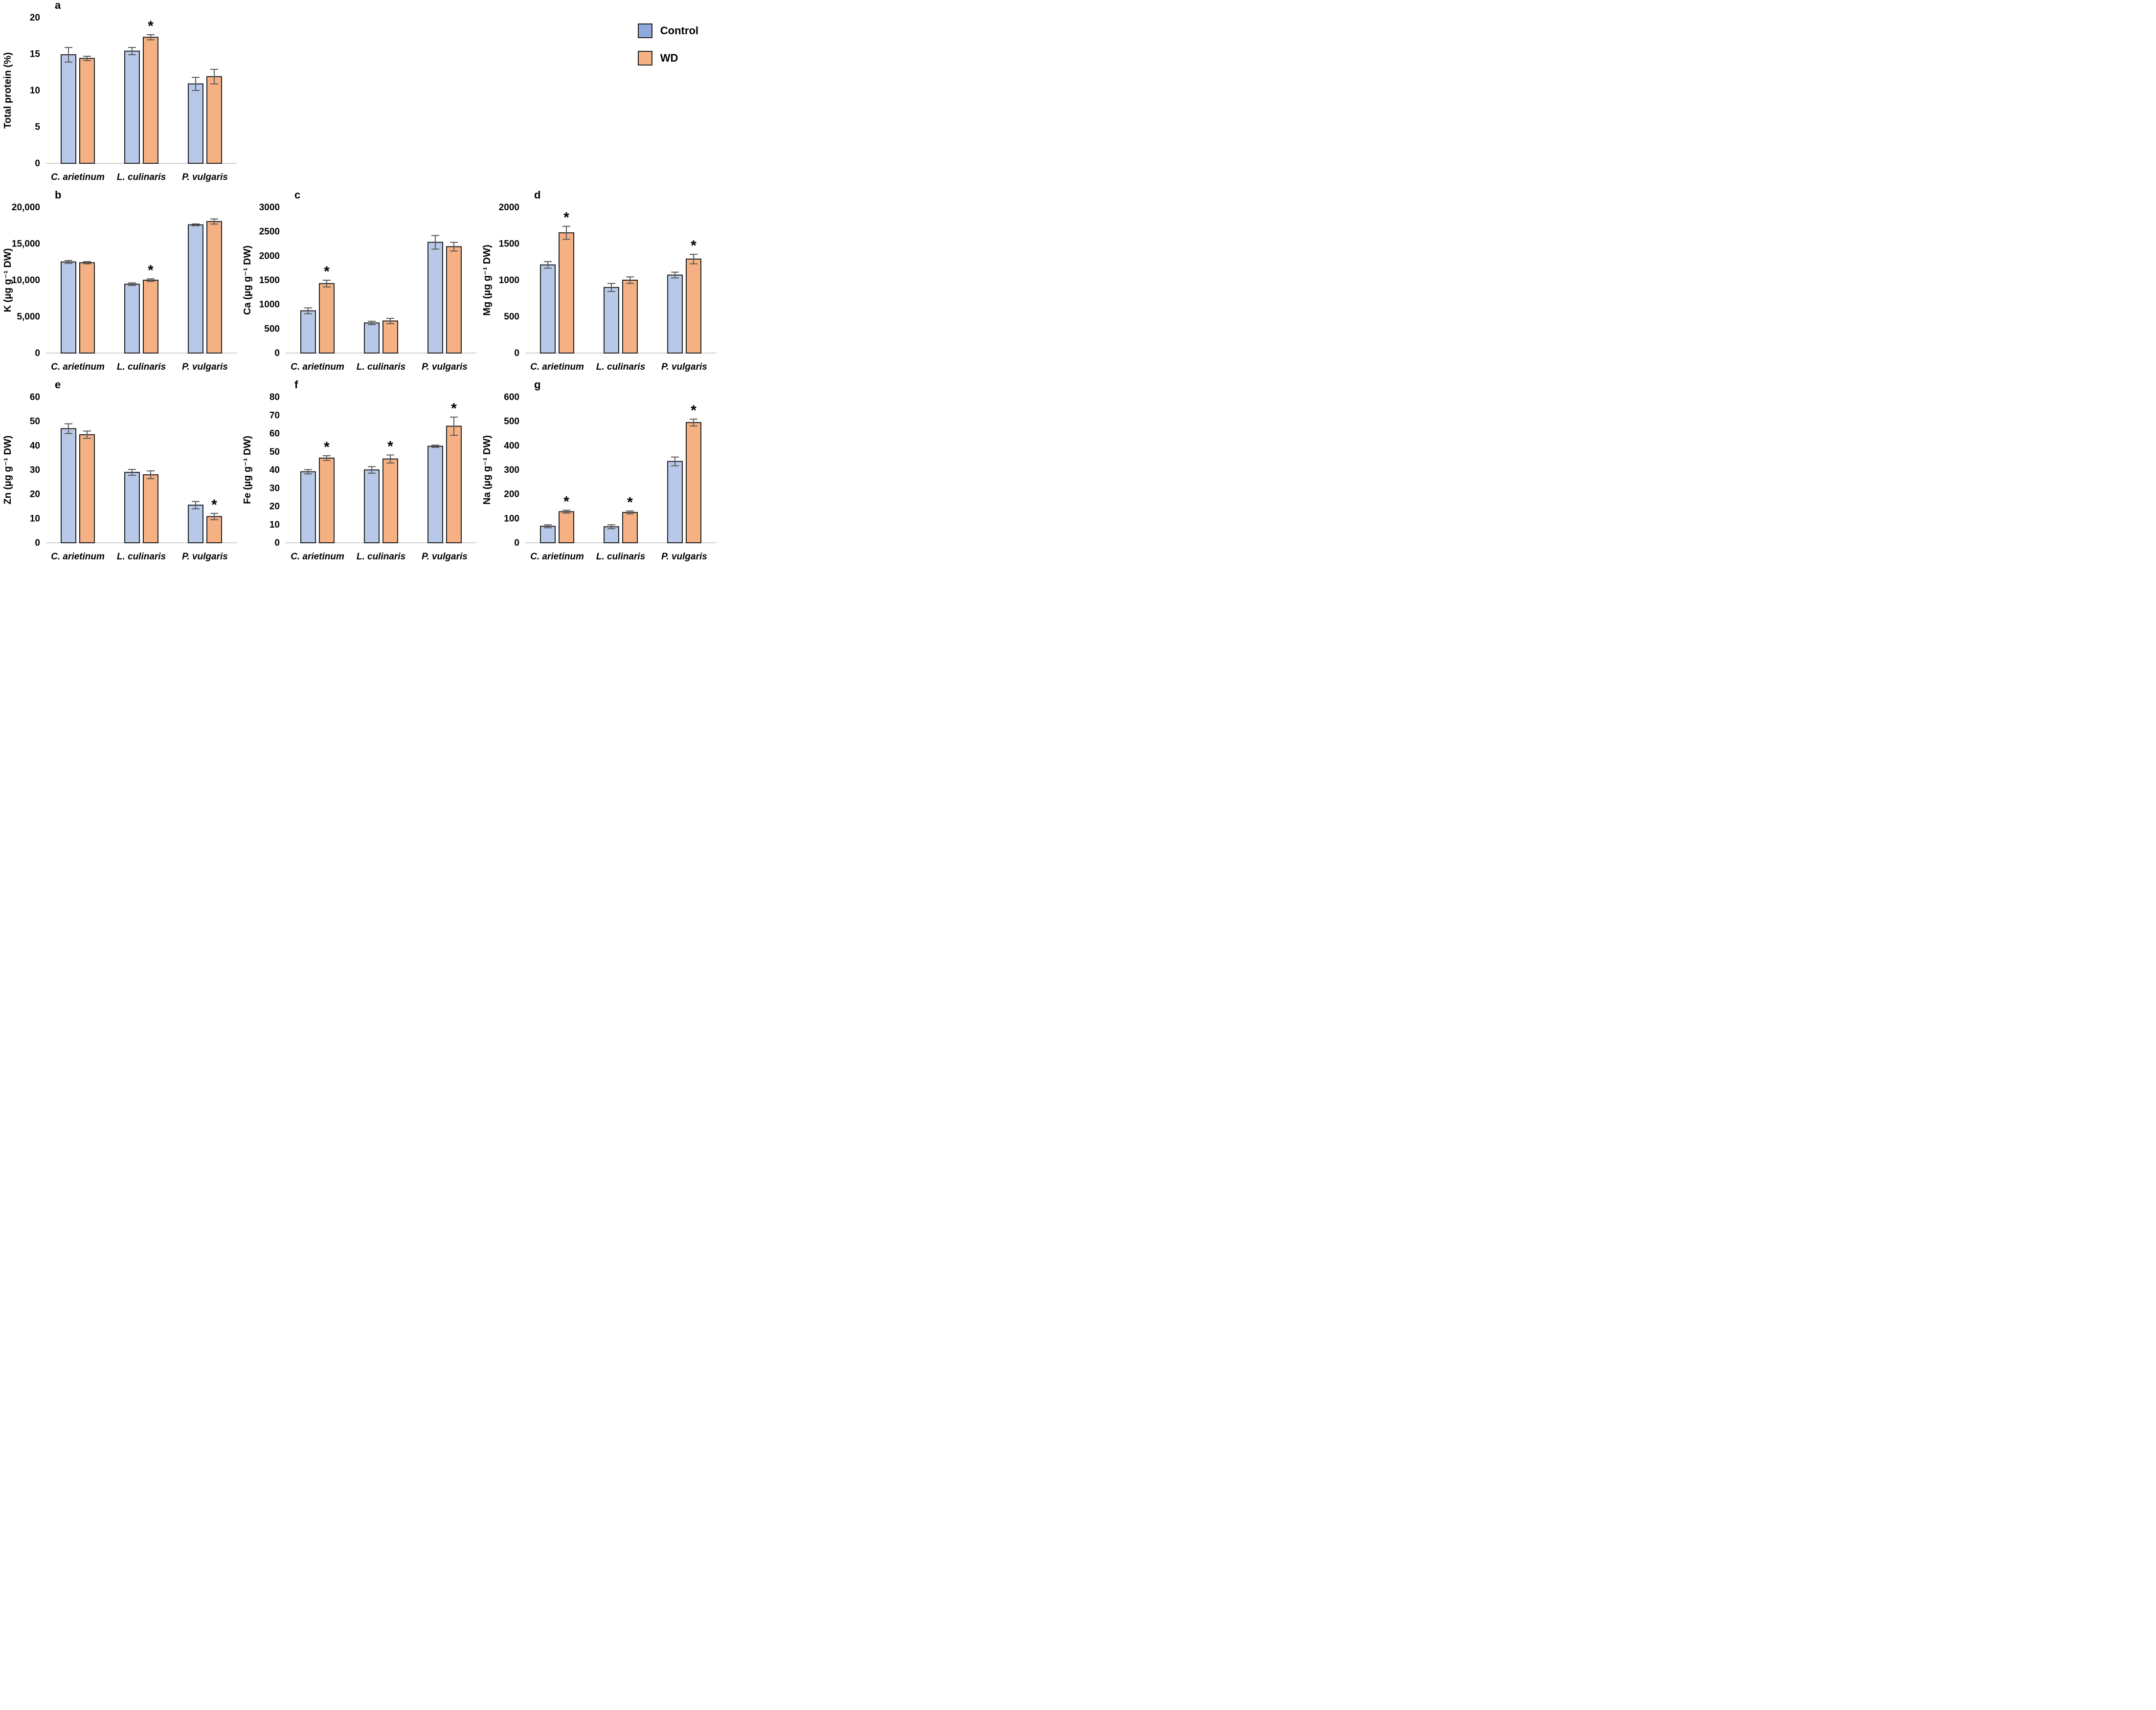 The image size is (2156, 1710). I want to click on panel-letter: f, so click(296, 385).